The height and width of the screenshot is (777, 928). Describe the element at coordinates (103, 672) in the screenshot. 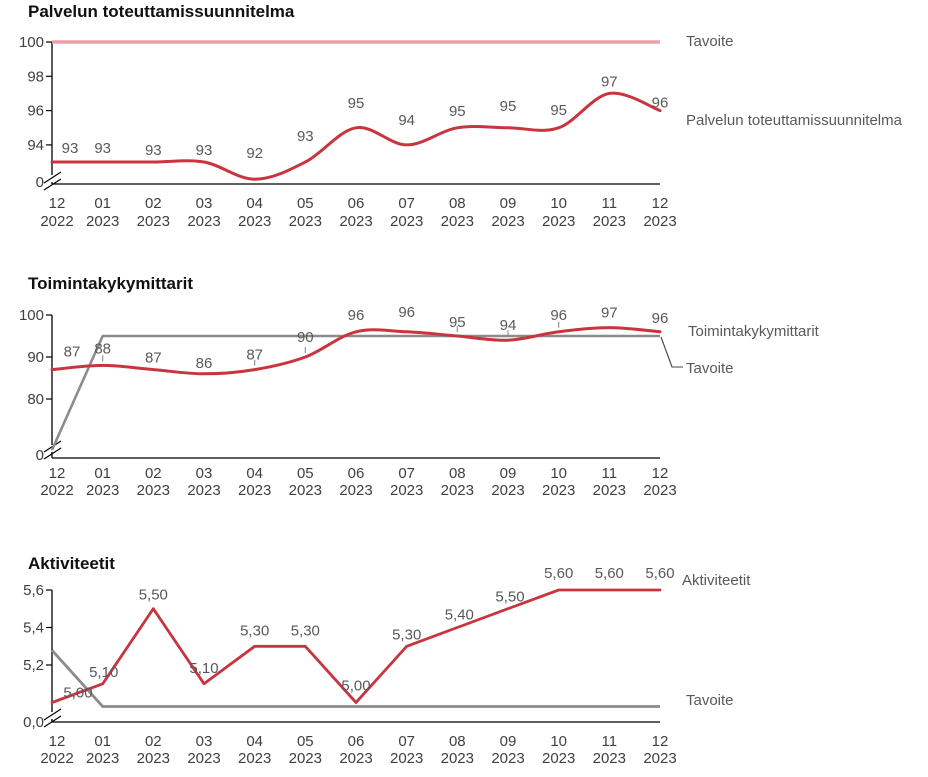

I see `data-label: 5,10` at that location.